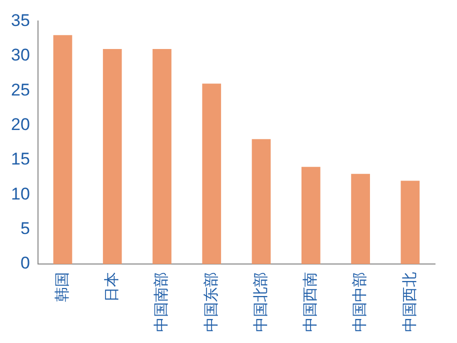 This screenshot has width=457, height=343. Describe the element at coordinates (62, 287) in the screenshot. I see `x-tick-label: 韩国` at that location.